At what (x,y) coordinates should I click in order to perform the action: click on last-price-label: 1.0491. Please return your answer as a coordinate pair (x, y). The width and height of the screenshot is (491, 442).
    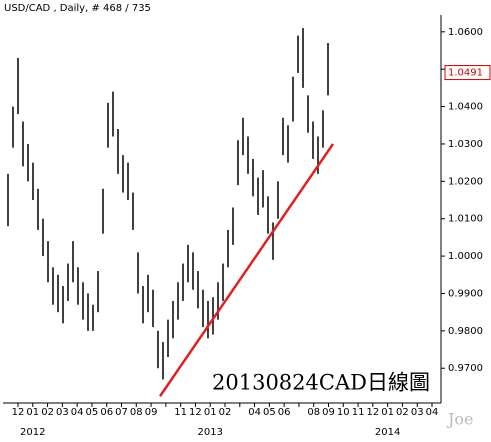
    Looking at the image, I should click on (465, 73).